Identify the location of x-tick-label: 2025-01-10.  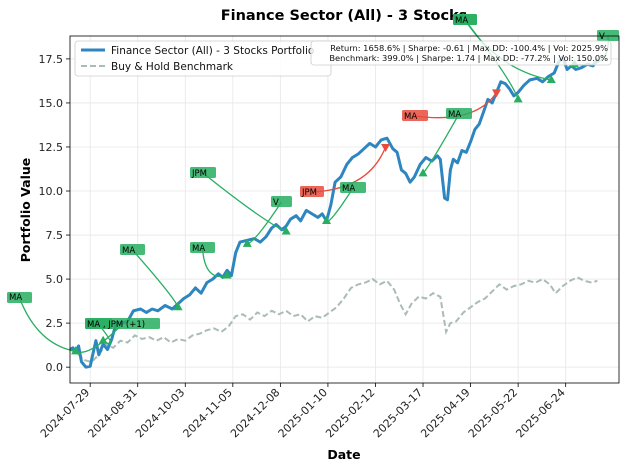
(303, 413).